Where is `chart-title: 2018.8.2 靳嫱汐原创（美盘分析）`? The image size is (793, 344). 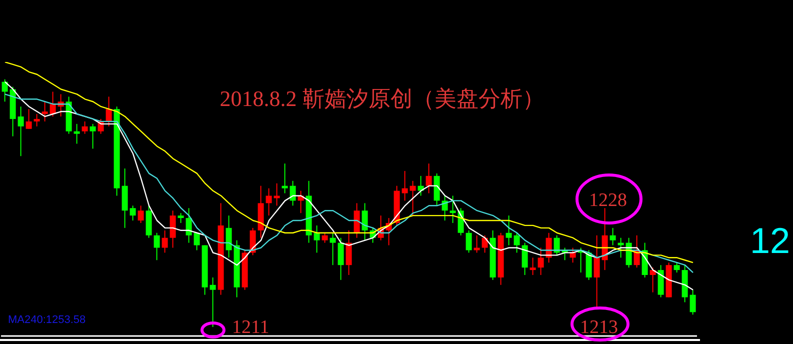
chart-title: 2018.8.2 靳嫱汐原创（美盘分析） is located at coordinates (382, 99).